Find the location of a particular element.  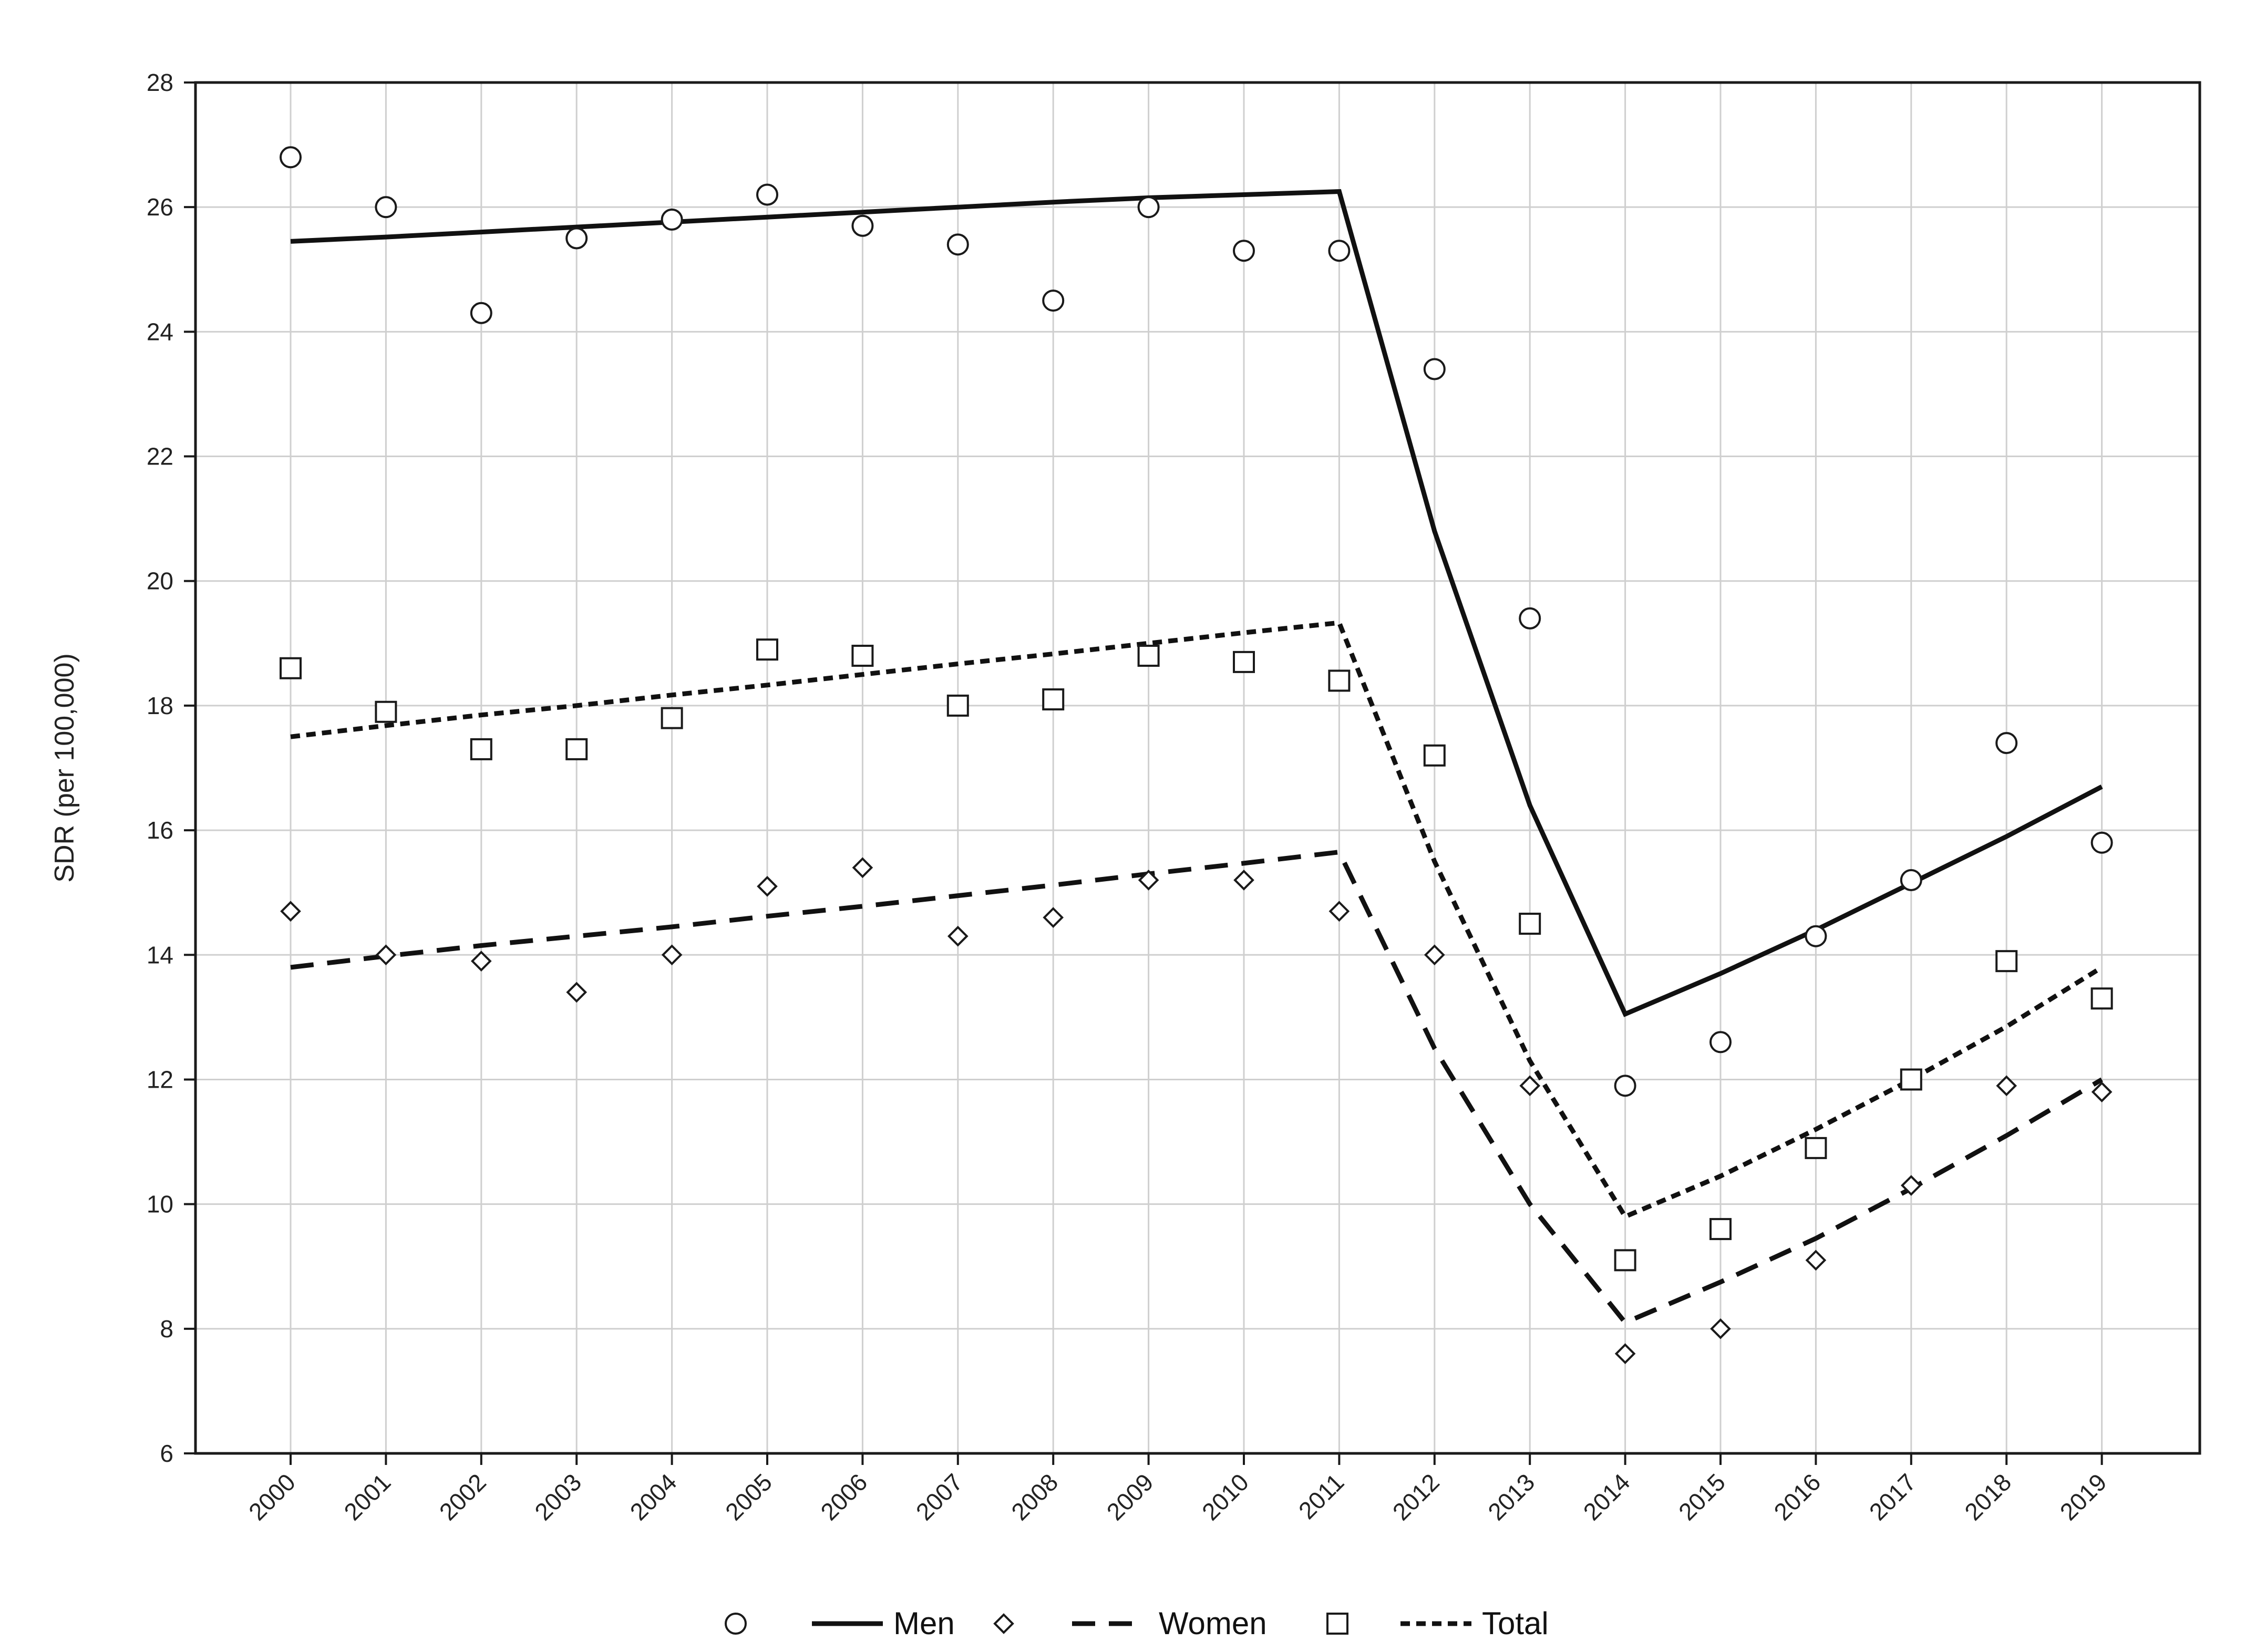

y-tick-label: 10 is located at coordinates (160, 1204).